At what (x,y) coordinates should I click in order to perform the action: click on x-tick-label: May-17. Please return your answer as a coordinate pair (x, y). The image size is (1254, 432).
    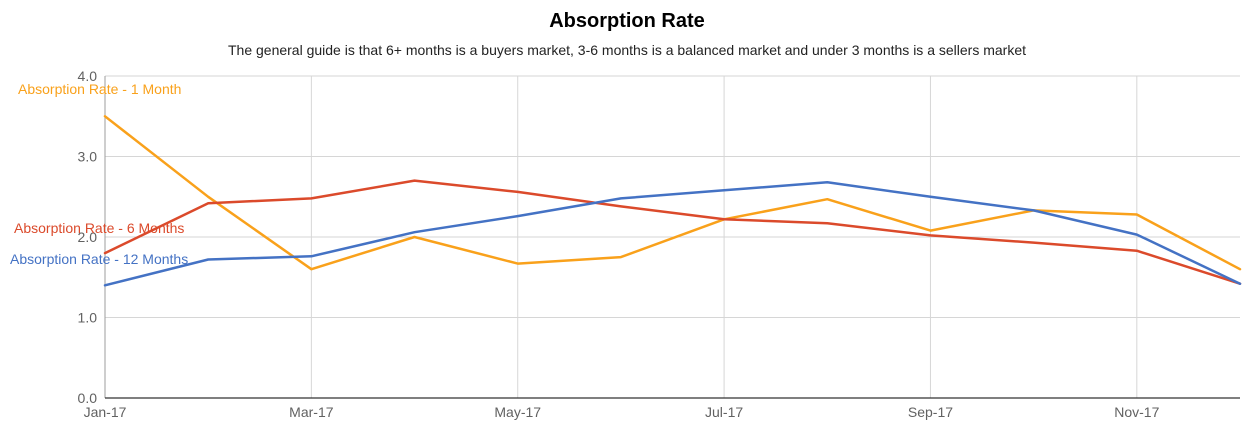
    Looking at the image, I should click on (517, 412).